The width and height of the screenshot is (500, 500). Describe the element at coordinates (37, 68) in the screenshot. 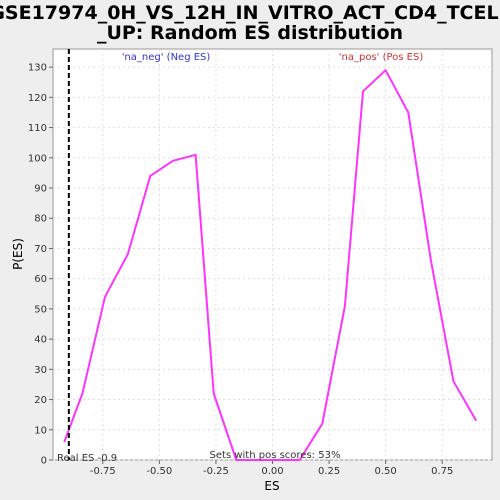

I see `y-tick-label: 130` at that location.